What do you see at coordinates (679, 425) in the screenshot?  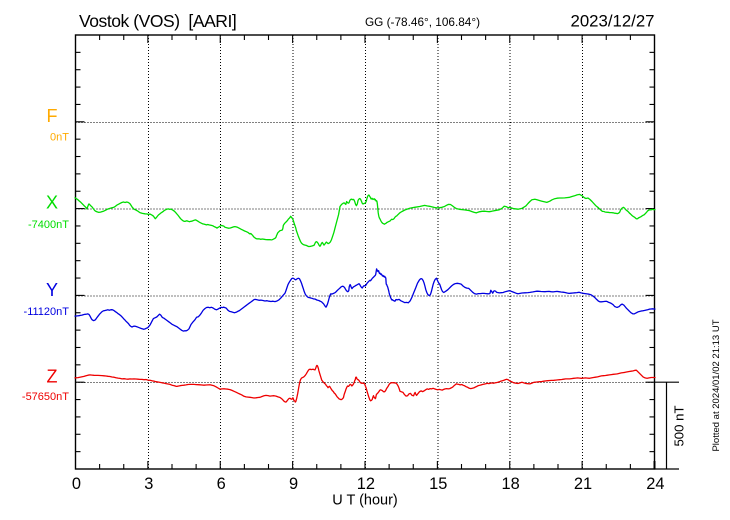 I see `svg-text: 500 nT` at bounding box center [679, 425].